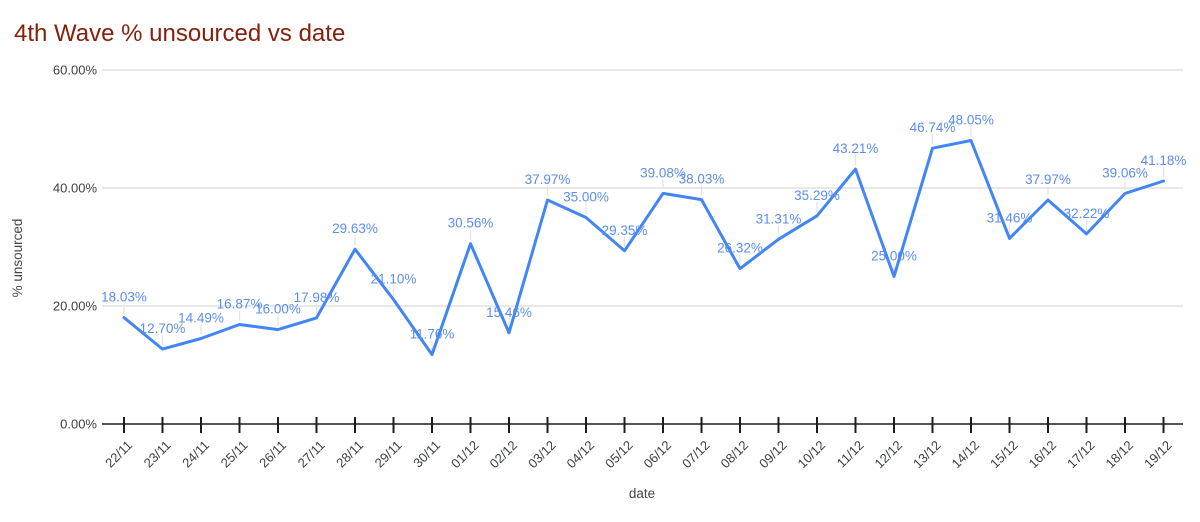  I want to click on data-point-label: 29.63%, so click(355, 228).